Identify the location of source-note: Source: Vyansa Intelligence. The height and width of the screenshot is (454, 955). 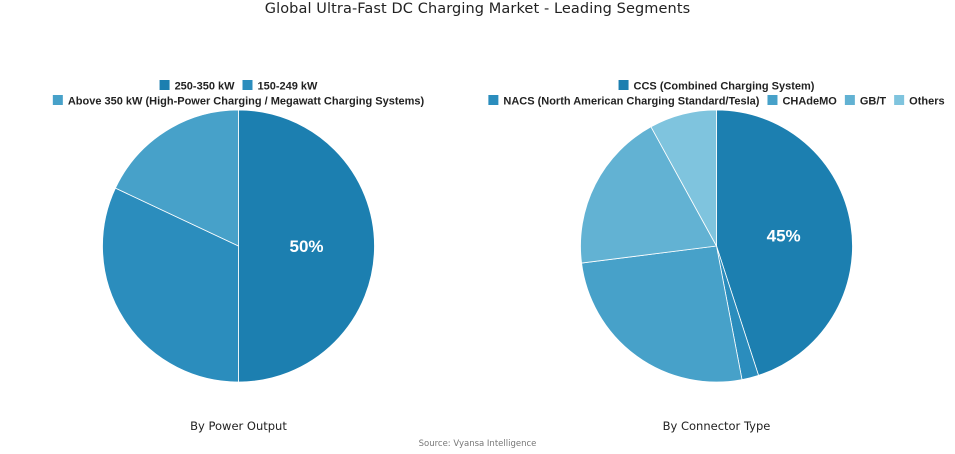
(477, 444).